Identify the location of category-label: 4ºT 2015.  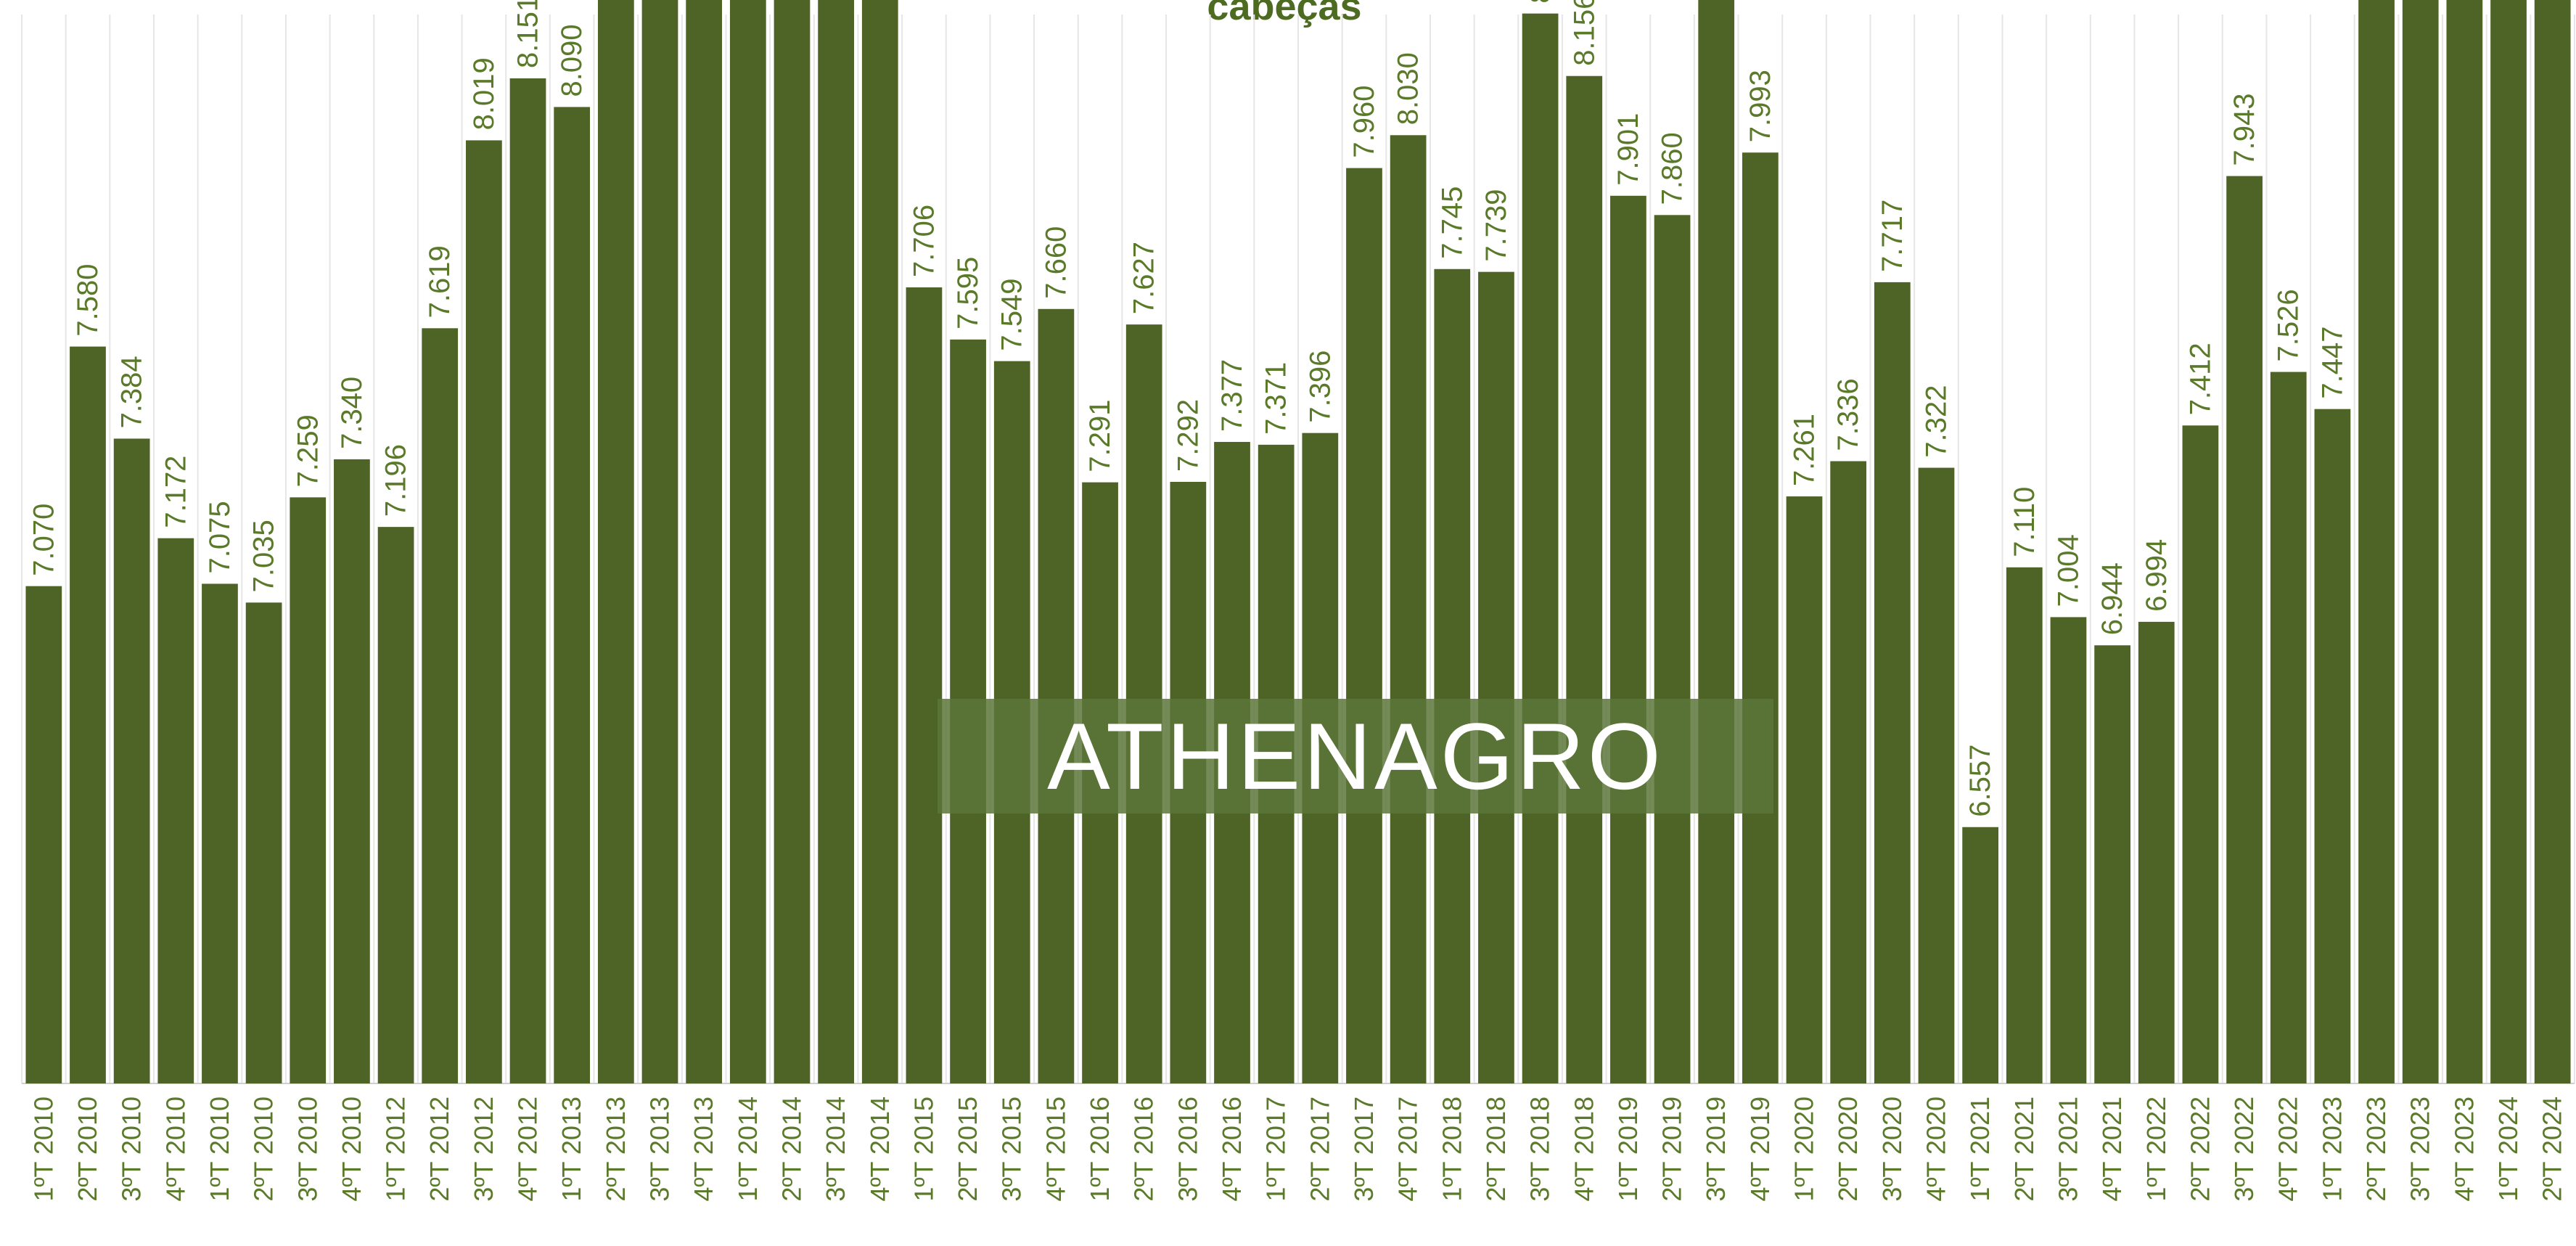
(1055, 1149).